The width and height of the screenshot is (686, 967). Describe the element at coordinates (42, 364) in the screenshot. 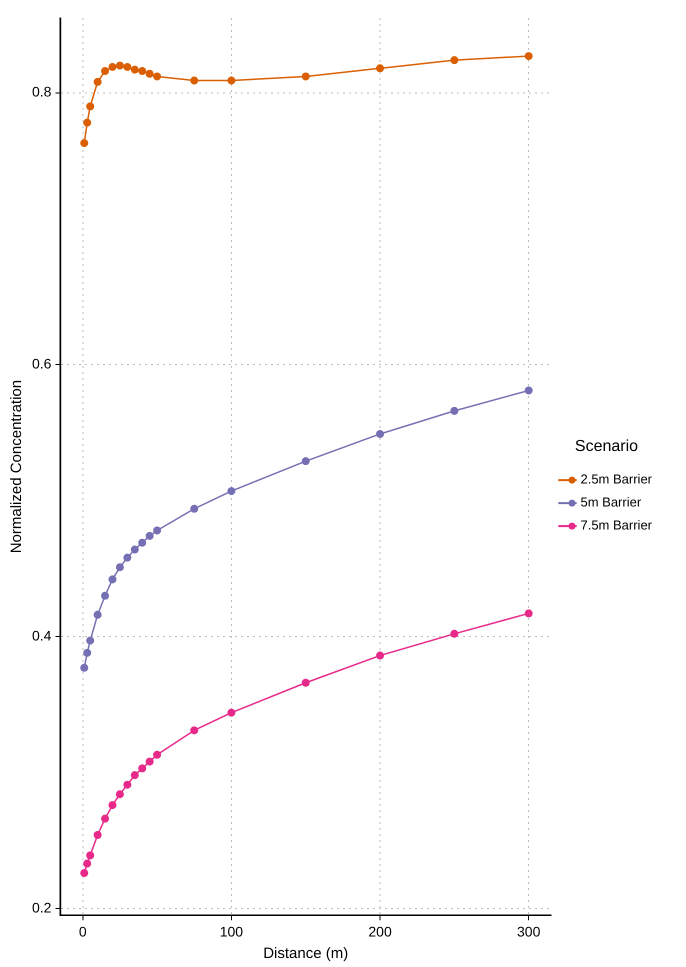

I see `y-tick-label: 0.6` at that location.